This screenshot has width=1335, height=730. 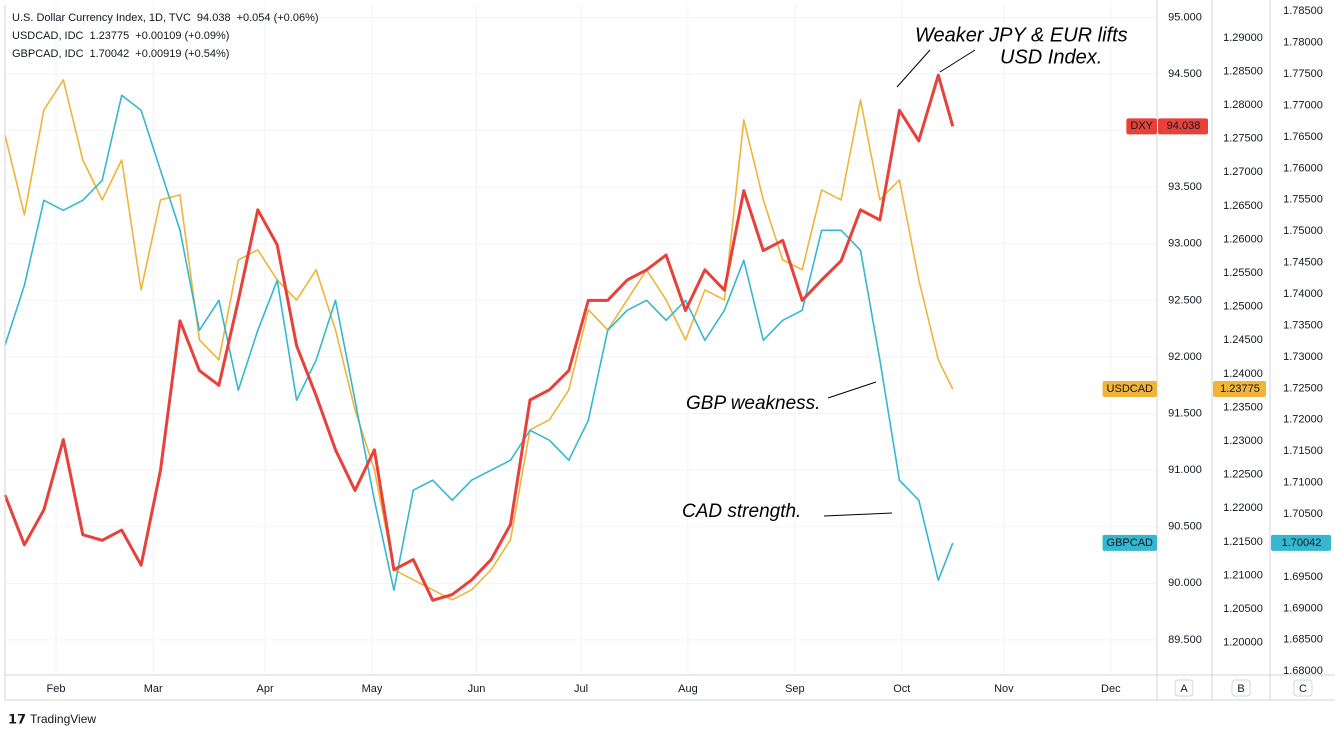 What do you see at coordinates (1303, 105) in the screenshot?
I see `y-tick-label: 1.77000` at bounding box center [1303, 105].